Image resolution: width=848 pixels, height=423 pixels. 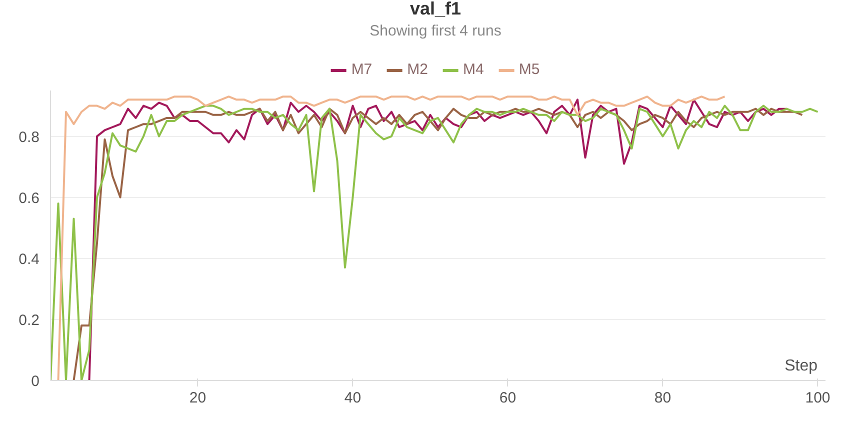 I want to click on legend-label: M4, so click(x=473, y=69).